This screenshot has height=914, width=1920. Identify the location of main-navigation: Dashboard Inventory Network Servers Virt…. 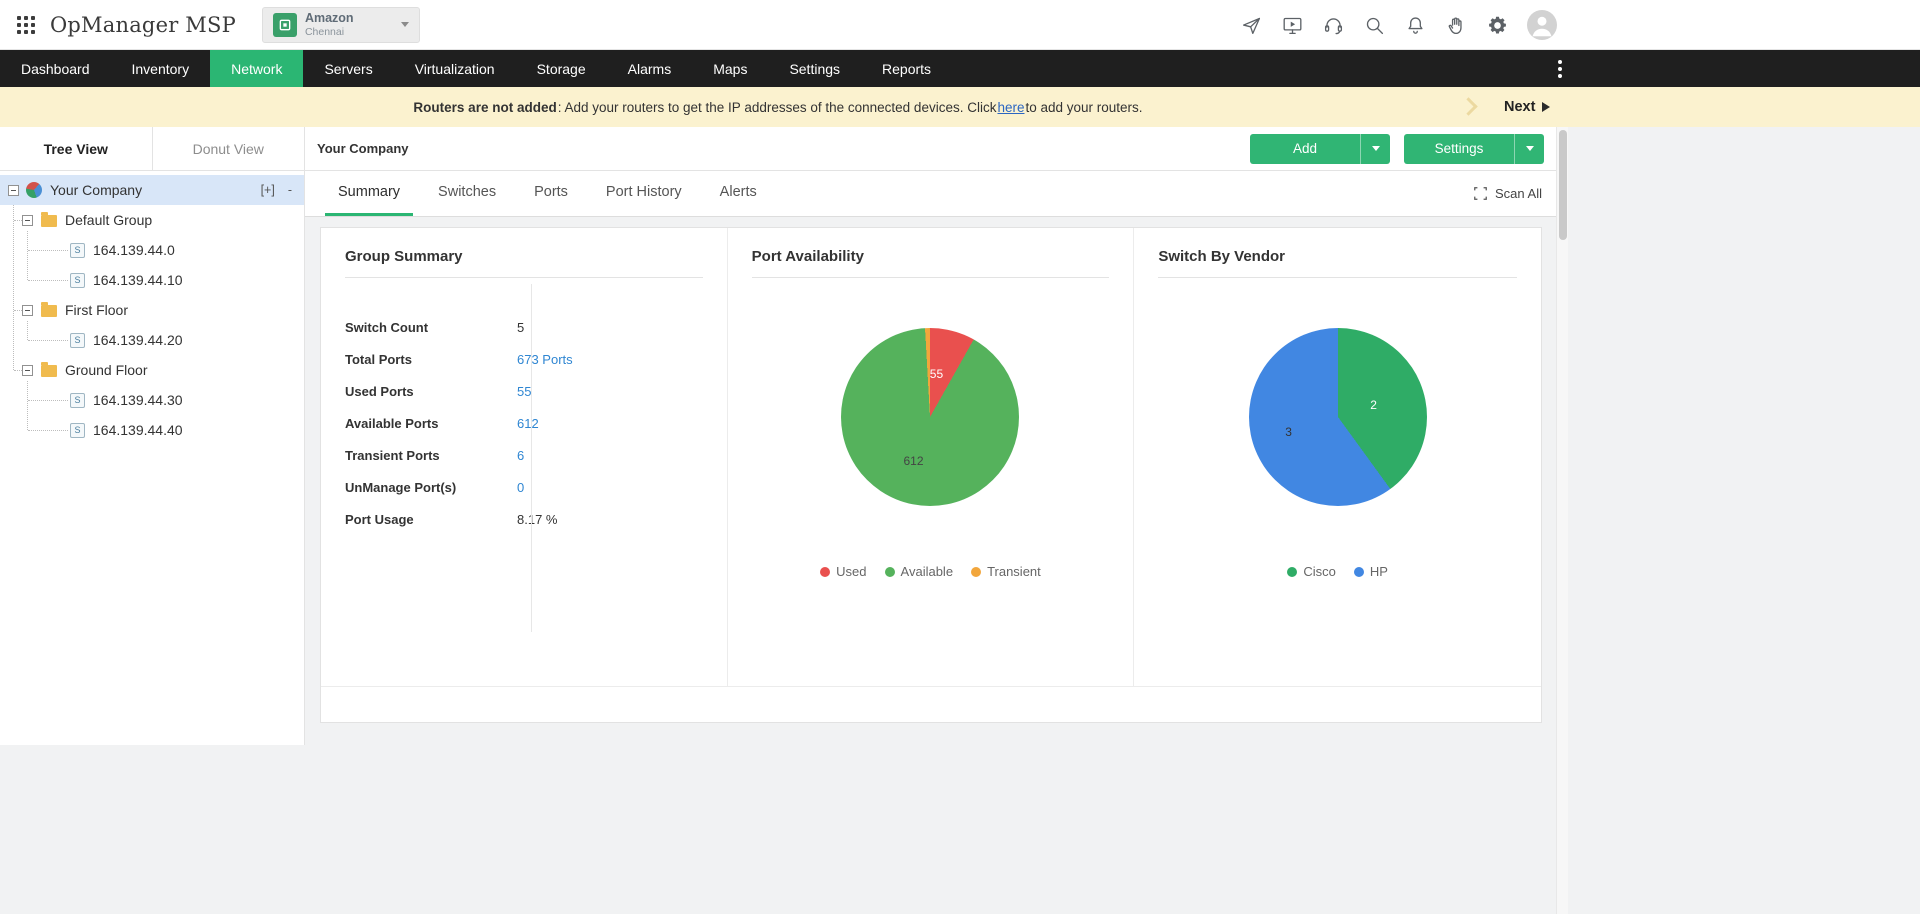
(960, 68).